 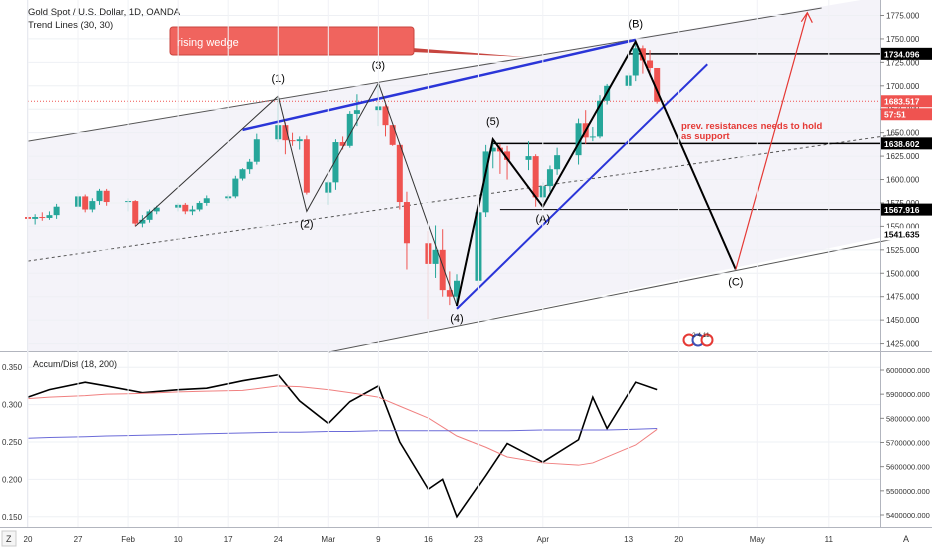 What do you see at coordinates (12, 442) in the screenshot?
I see `indicator-left-tick: 0.250` at bounding box center [12, 442].